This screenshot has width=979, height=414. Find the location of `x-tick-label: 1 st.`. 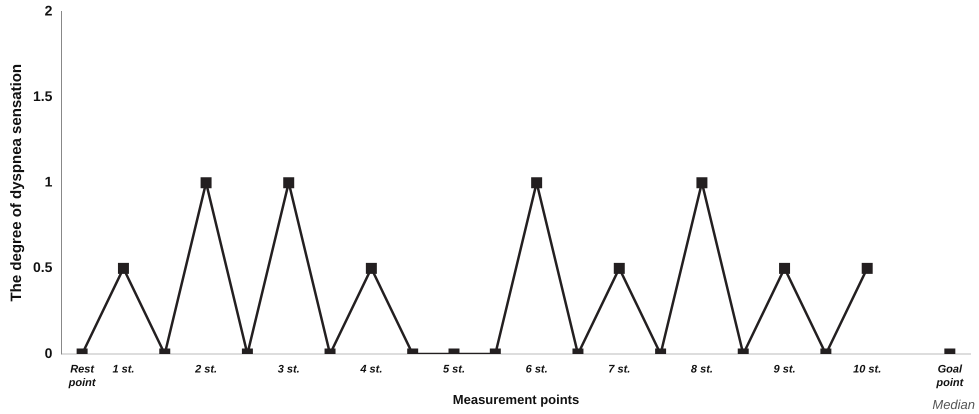

x-tick-label: 1 st. is located at coordinates (123, 370).